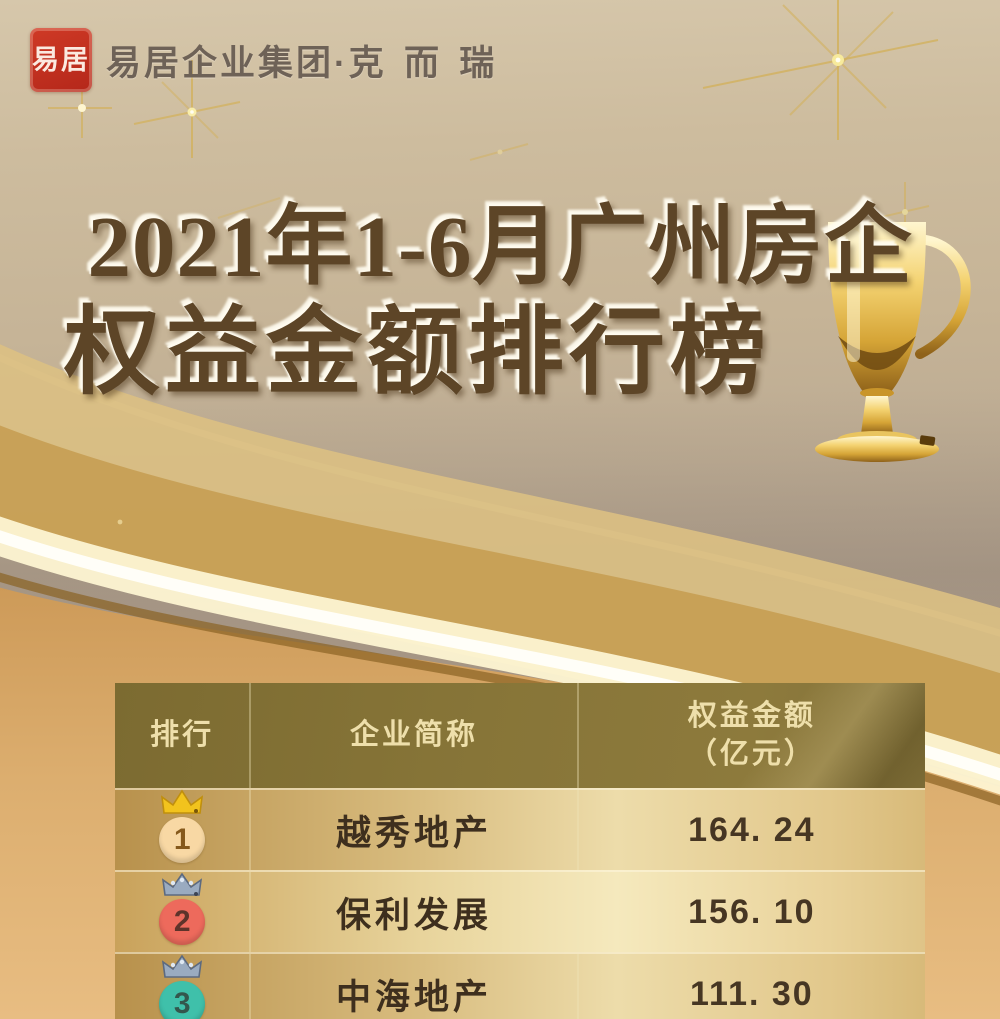 Image resolution: width=1000 pixels, height=1019 pixels. What do you see at coordinates (520, 829) in the screenshot?
I see `table-row: 1 越秀地产 164. 24` at bounding box center [520, 829].